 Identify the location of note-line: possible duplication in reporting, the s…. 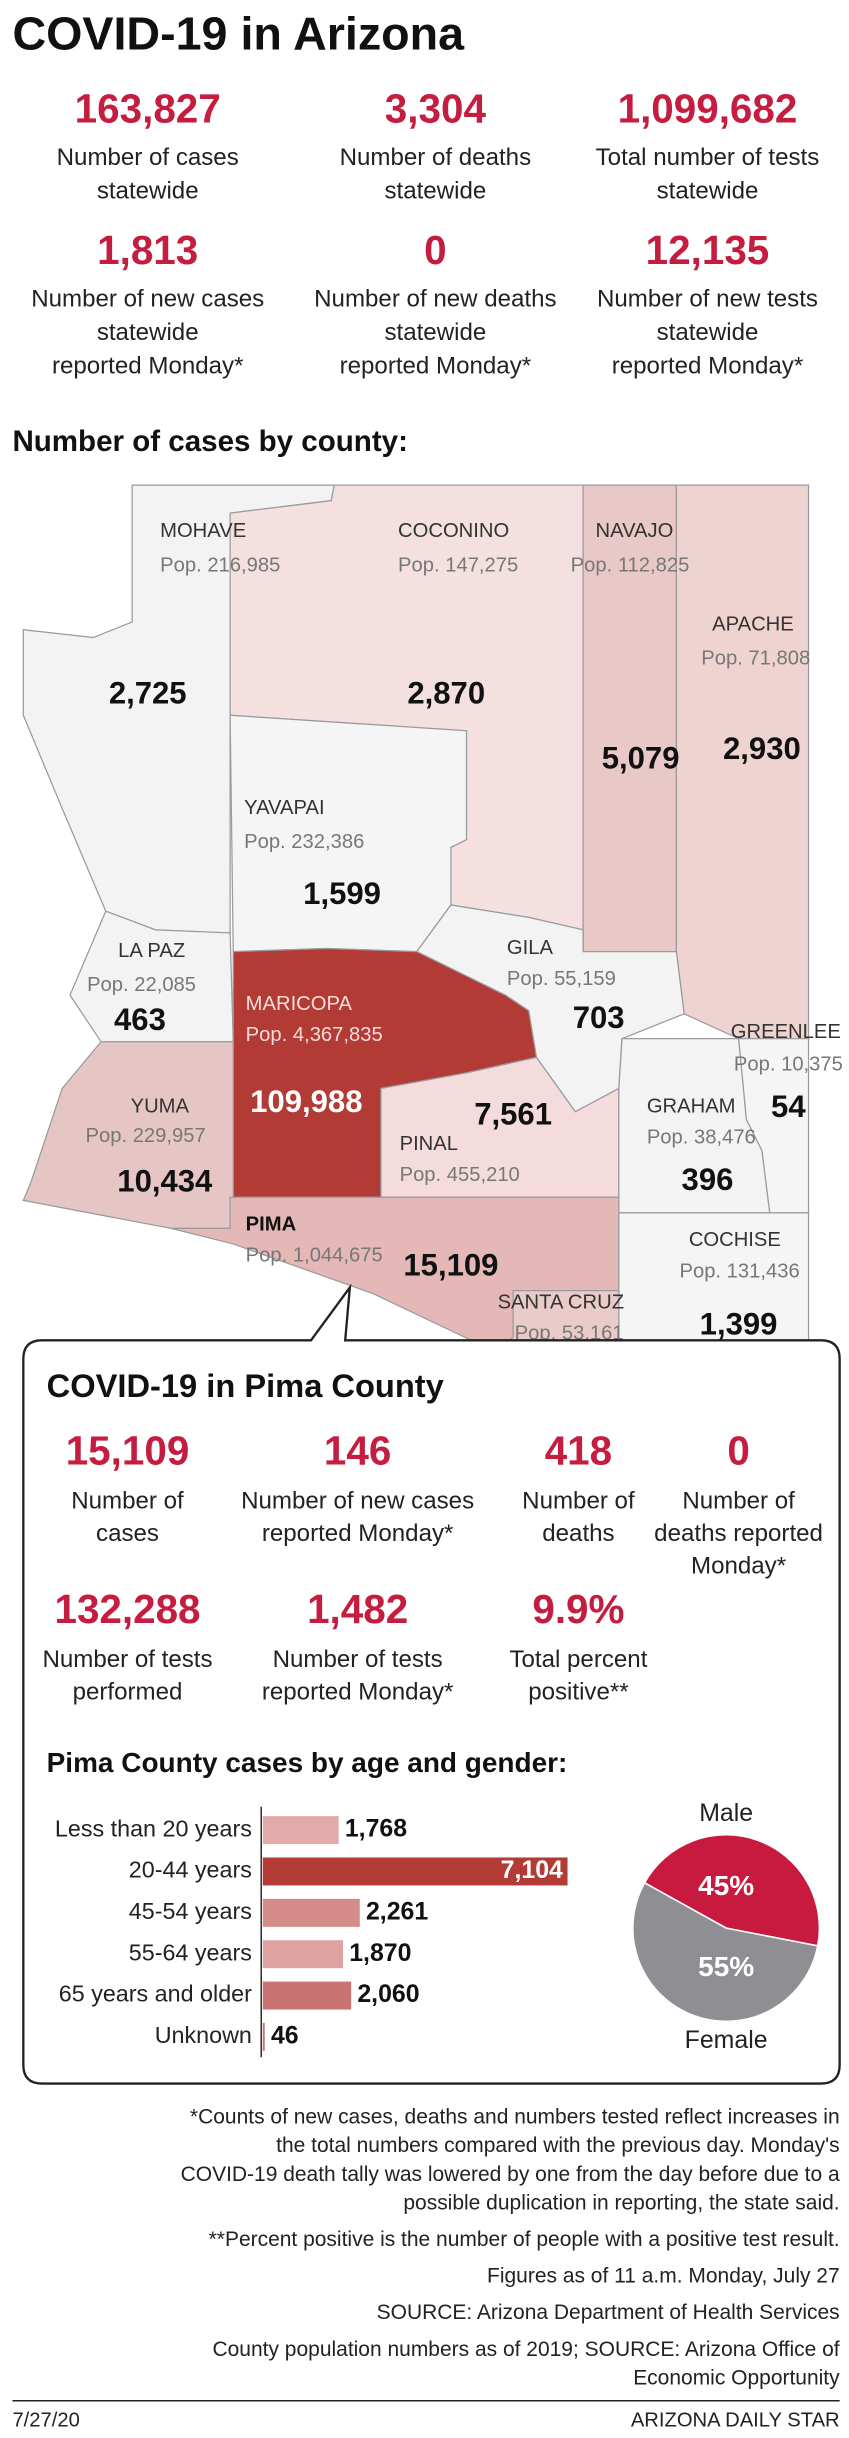
(621, 2203).